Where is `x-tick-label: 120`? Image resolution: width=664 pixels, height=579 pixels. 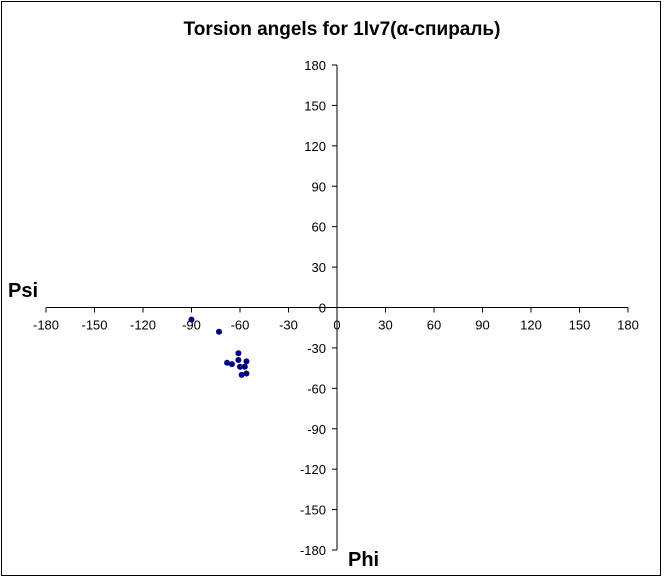
x-tick-label: 120 is located at coordinates (531, 325).